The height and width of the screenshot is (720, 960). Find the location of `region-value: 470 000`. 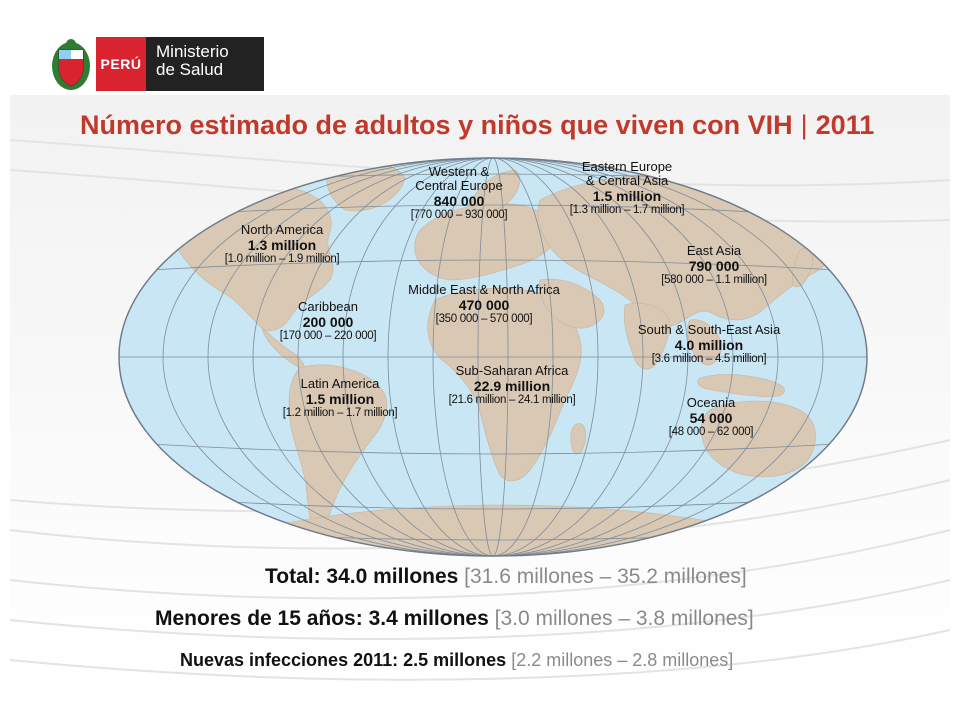

region-value: 470 000 is located at coordinates (484, 305).